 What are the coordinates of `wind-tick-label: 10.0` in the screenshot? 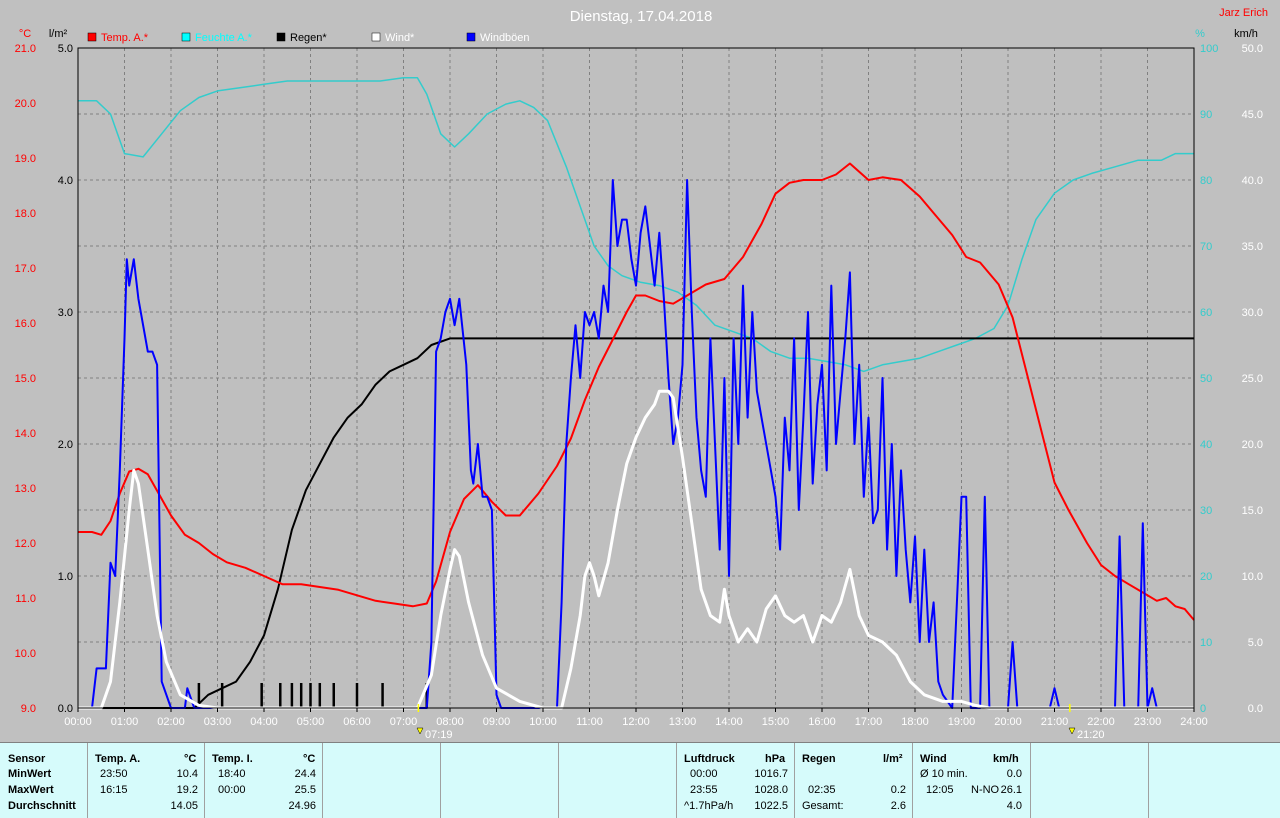 It's located at (1252, 577).